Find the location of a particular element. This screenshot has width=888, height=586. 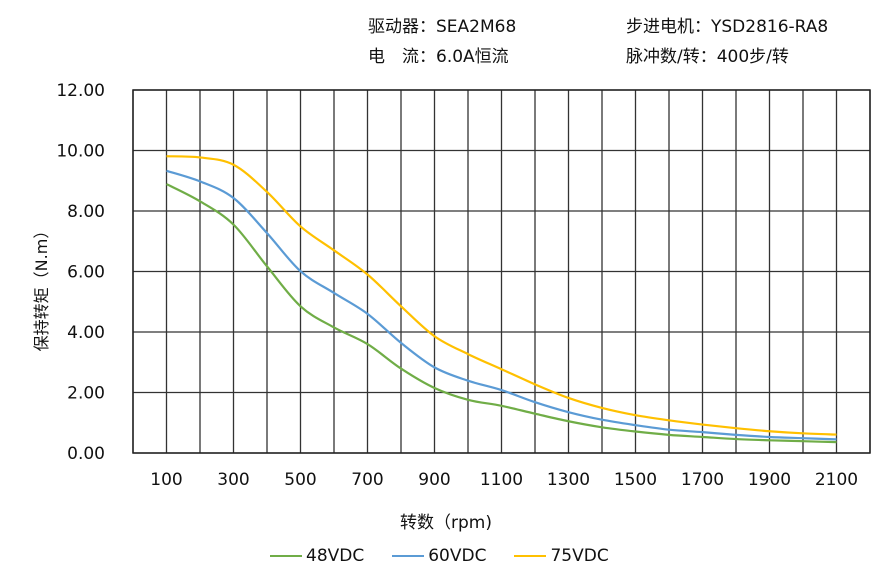

legend-label: 60VDC is located at coordinates (457, 556).